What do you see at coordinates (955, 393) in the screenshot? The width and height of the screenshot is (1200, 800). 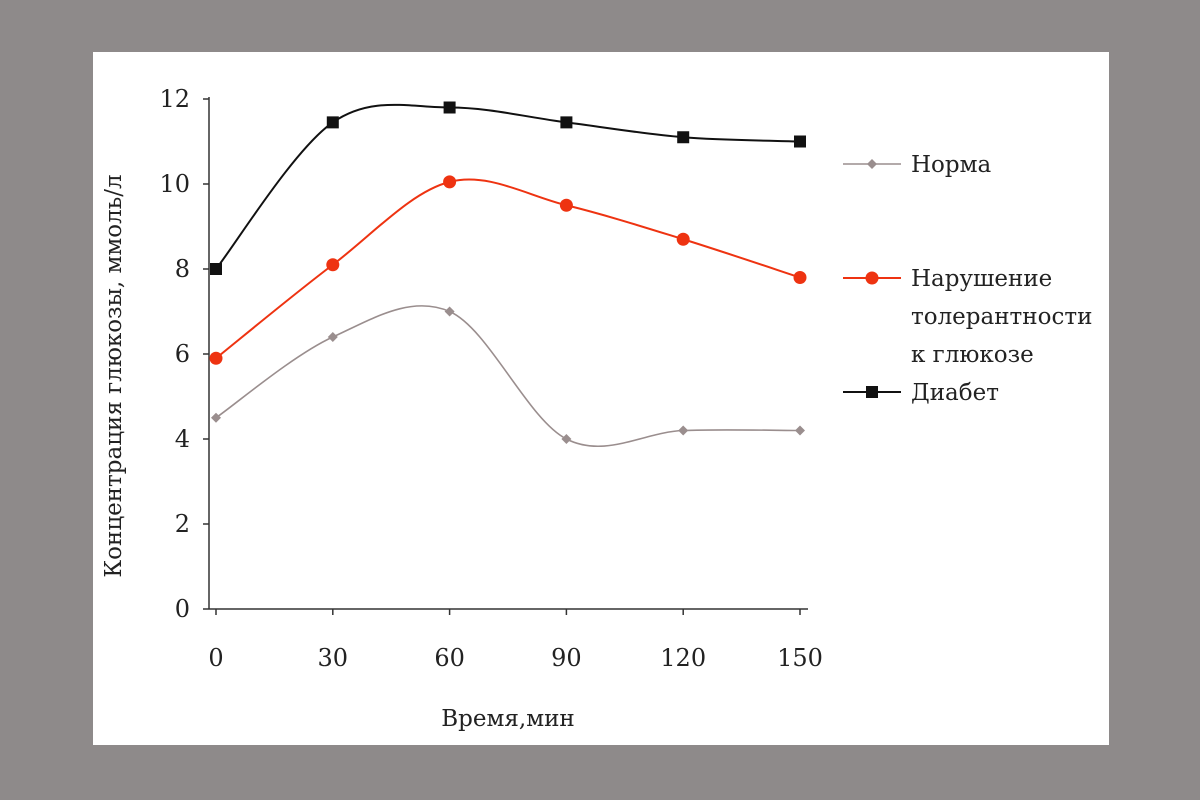 I see `legend-label: Диабет` at bounding box center [955, 393].